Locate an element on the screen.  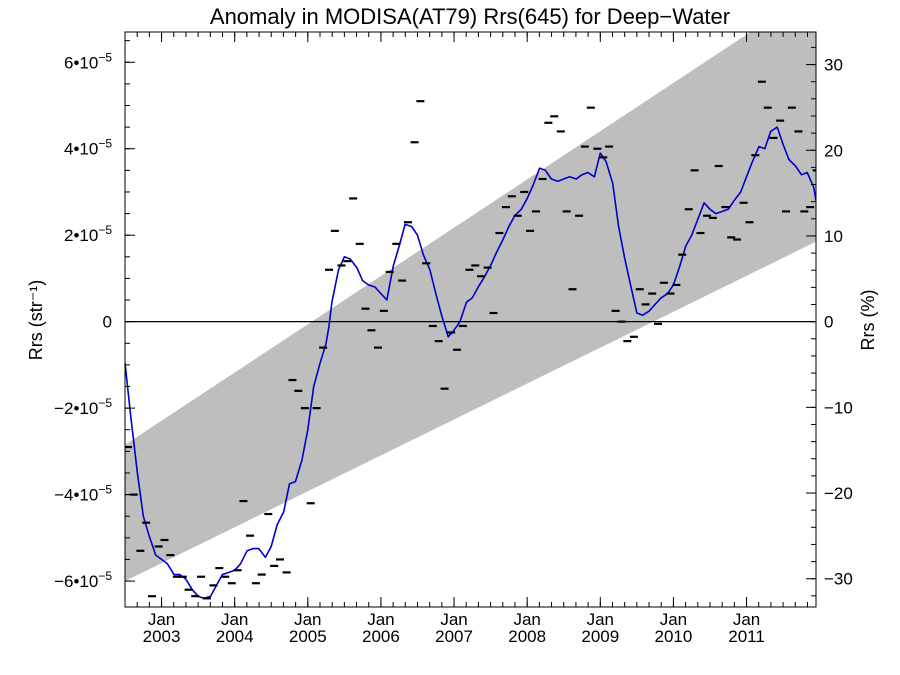
x-tick-label-year: 2011 is located at coordinates (746, 636).